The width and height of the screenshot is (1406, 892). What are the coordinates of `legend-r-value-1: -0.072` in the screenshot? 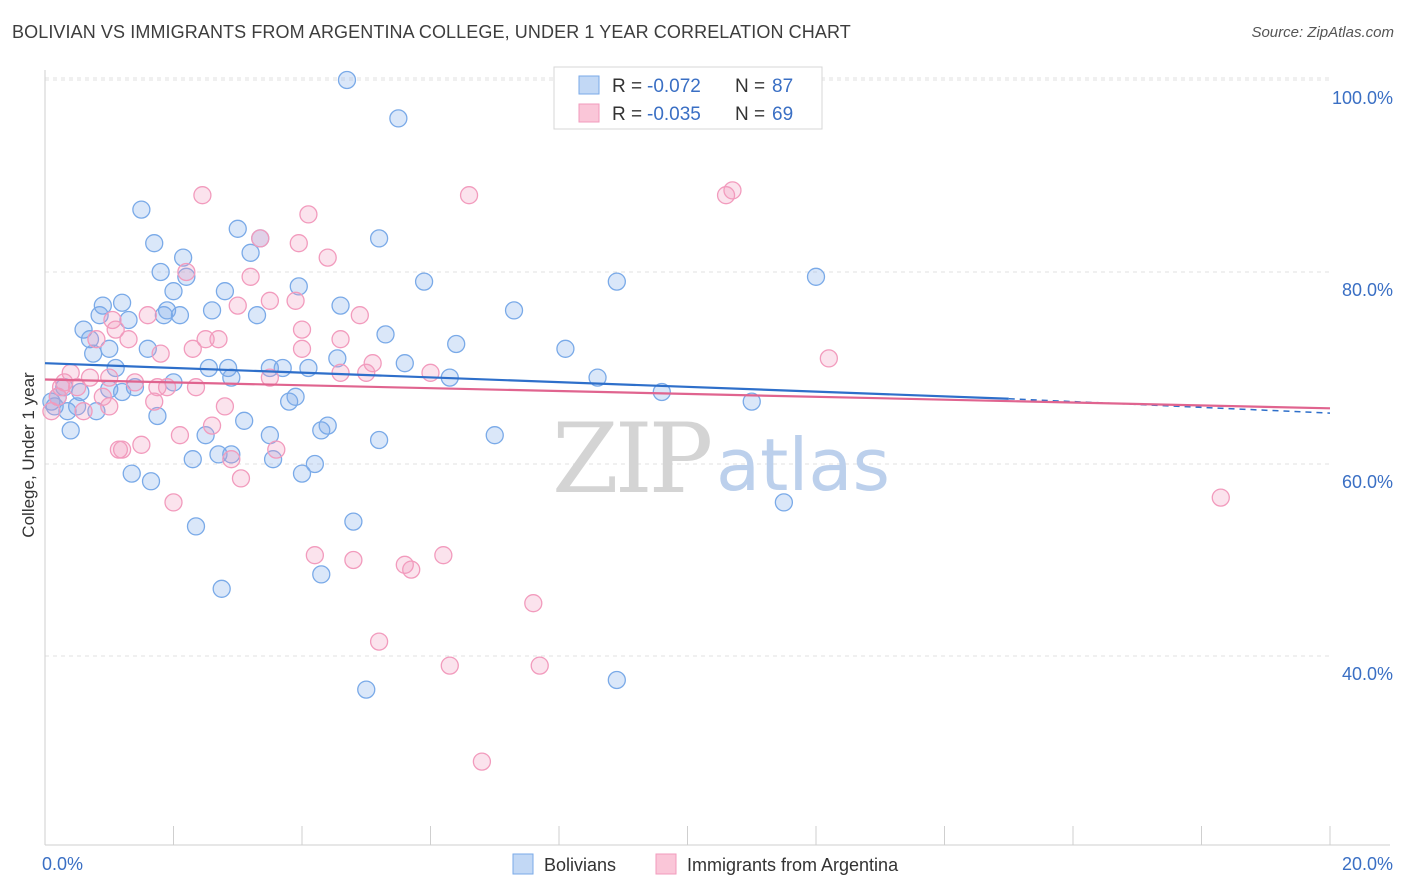 It's located at (674, 86).